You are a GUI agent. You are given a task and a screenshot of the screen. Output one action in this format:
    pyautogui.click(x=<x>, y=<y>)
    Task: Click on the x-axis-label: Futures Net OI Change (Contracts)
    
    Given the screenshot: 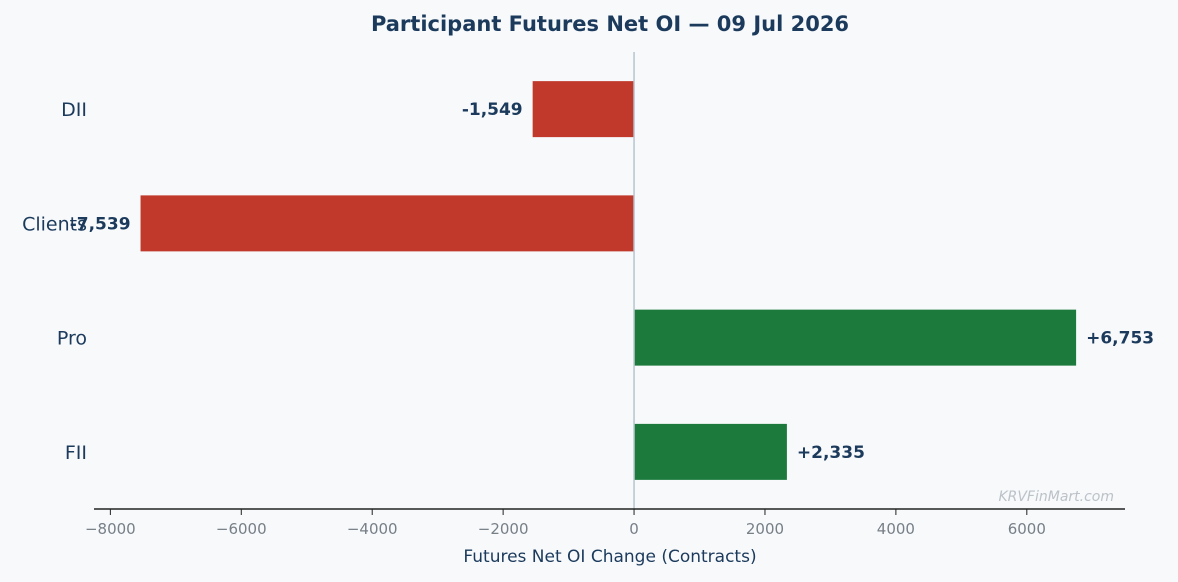 What is the action you would take?
    pyautogui.click(x=609, y=557)
    